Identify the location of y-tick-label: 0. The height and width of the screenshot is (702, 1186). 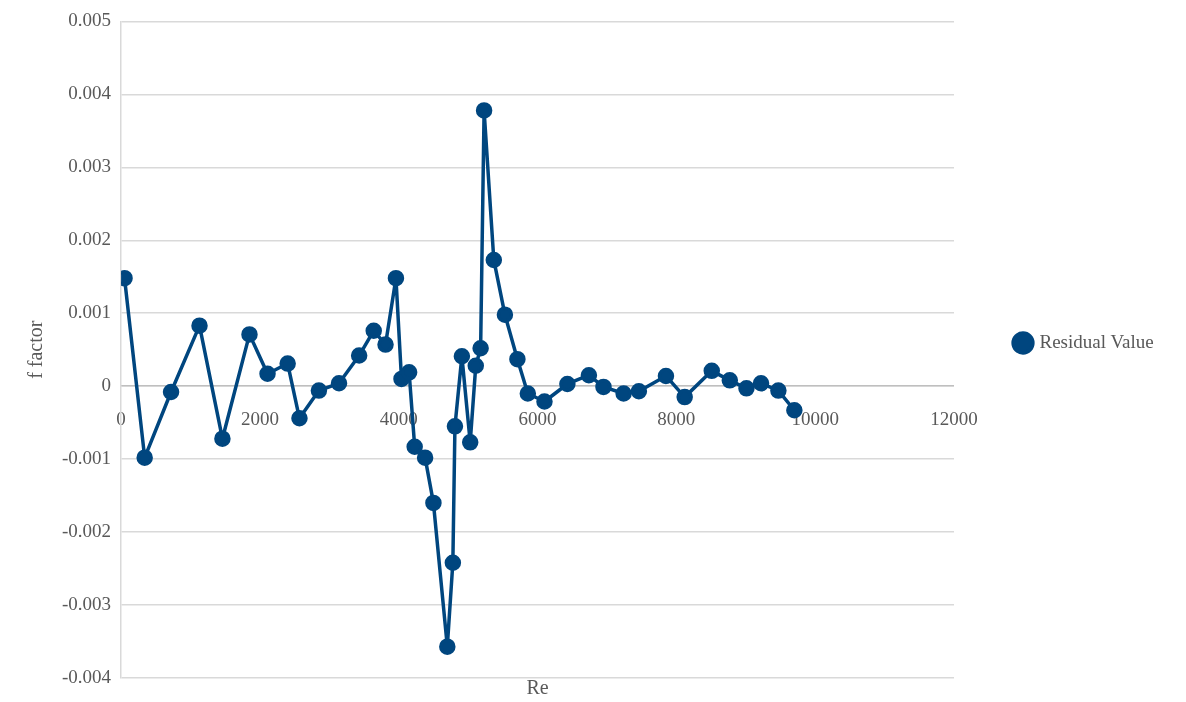
(106, 385).